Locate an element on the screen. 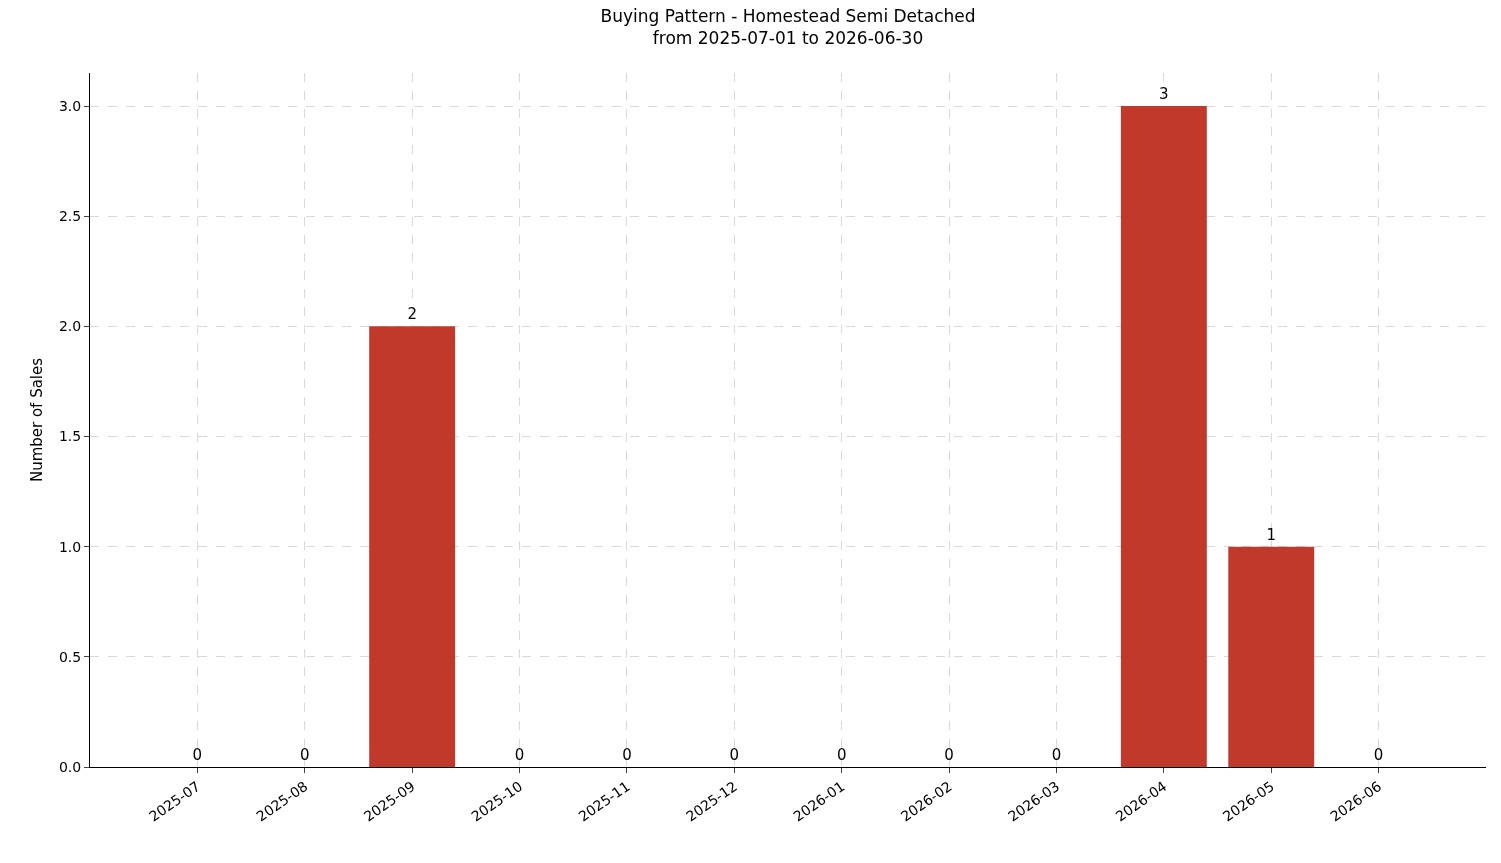 The height and width of the screenshot is (863, 1501). y-axis-title: Number of Sales is located at coordinates (37, 420).